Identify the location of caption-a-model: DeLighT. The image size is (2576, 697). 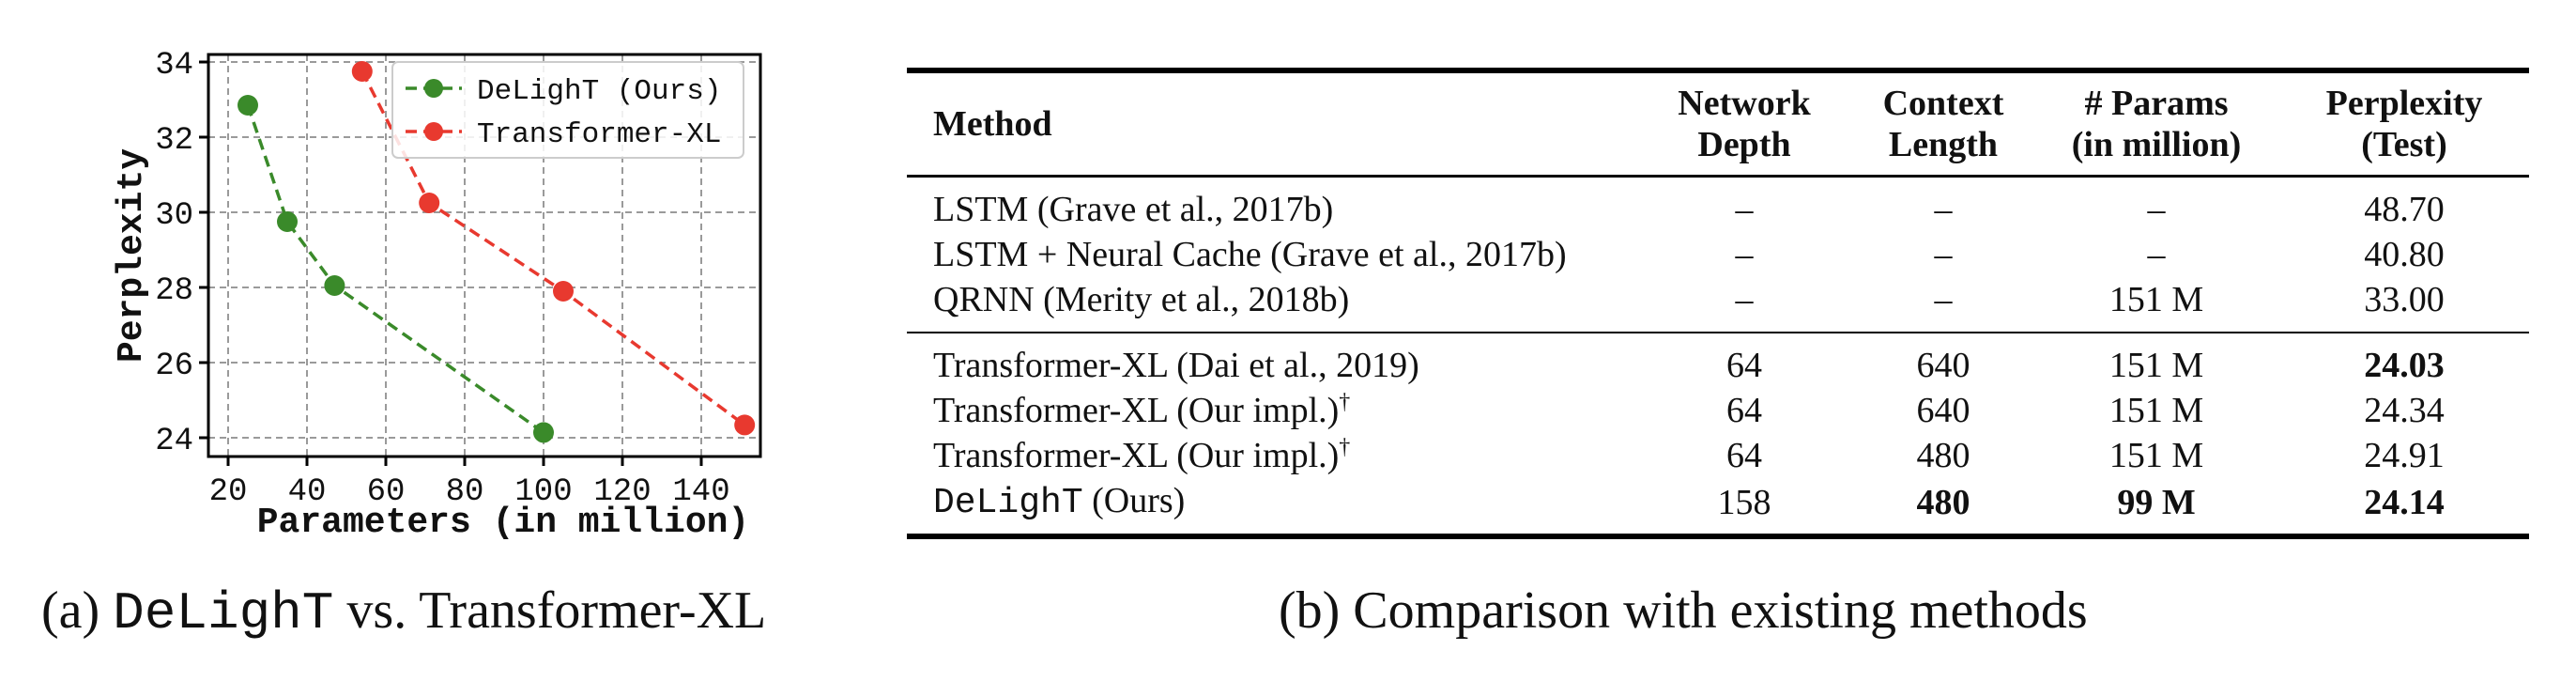
(224, 613).